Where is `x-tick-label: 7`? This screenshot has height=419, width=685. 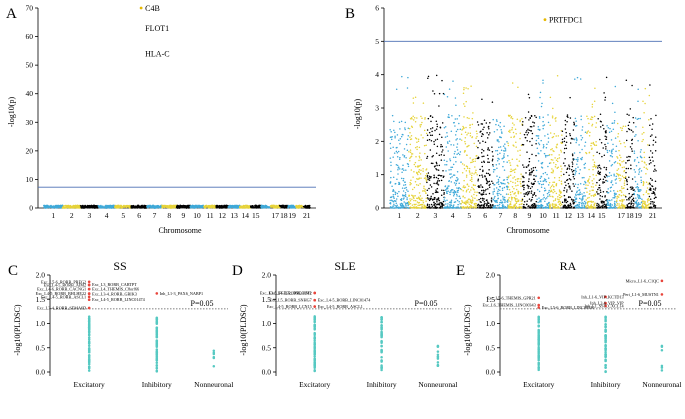 x-tick-label: 7 is located at coordinates (501, 215).